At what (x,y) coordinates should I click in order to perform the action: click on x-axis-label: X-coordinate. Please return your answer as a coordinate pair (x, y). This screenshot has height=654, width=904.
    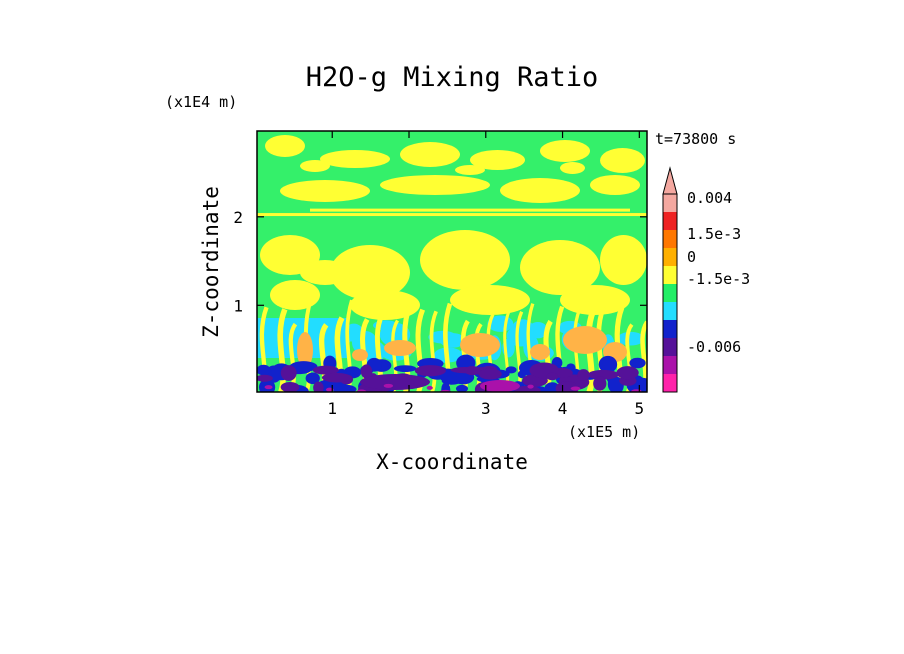
    Looking at the image, I should click on (452, 462).